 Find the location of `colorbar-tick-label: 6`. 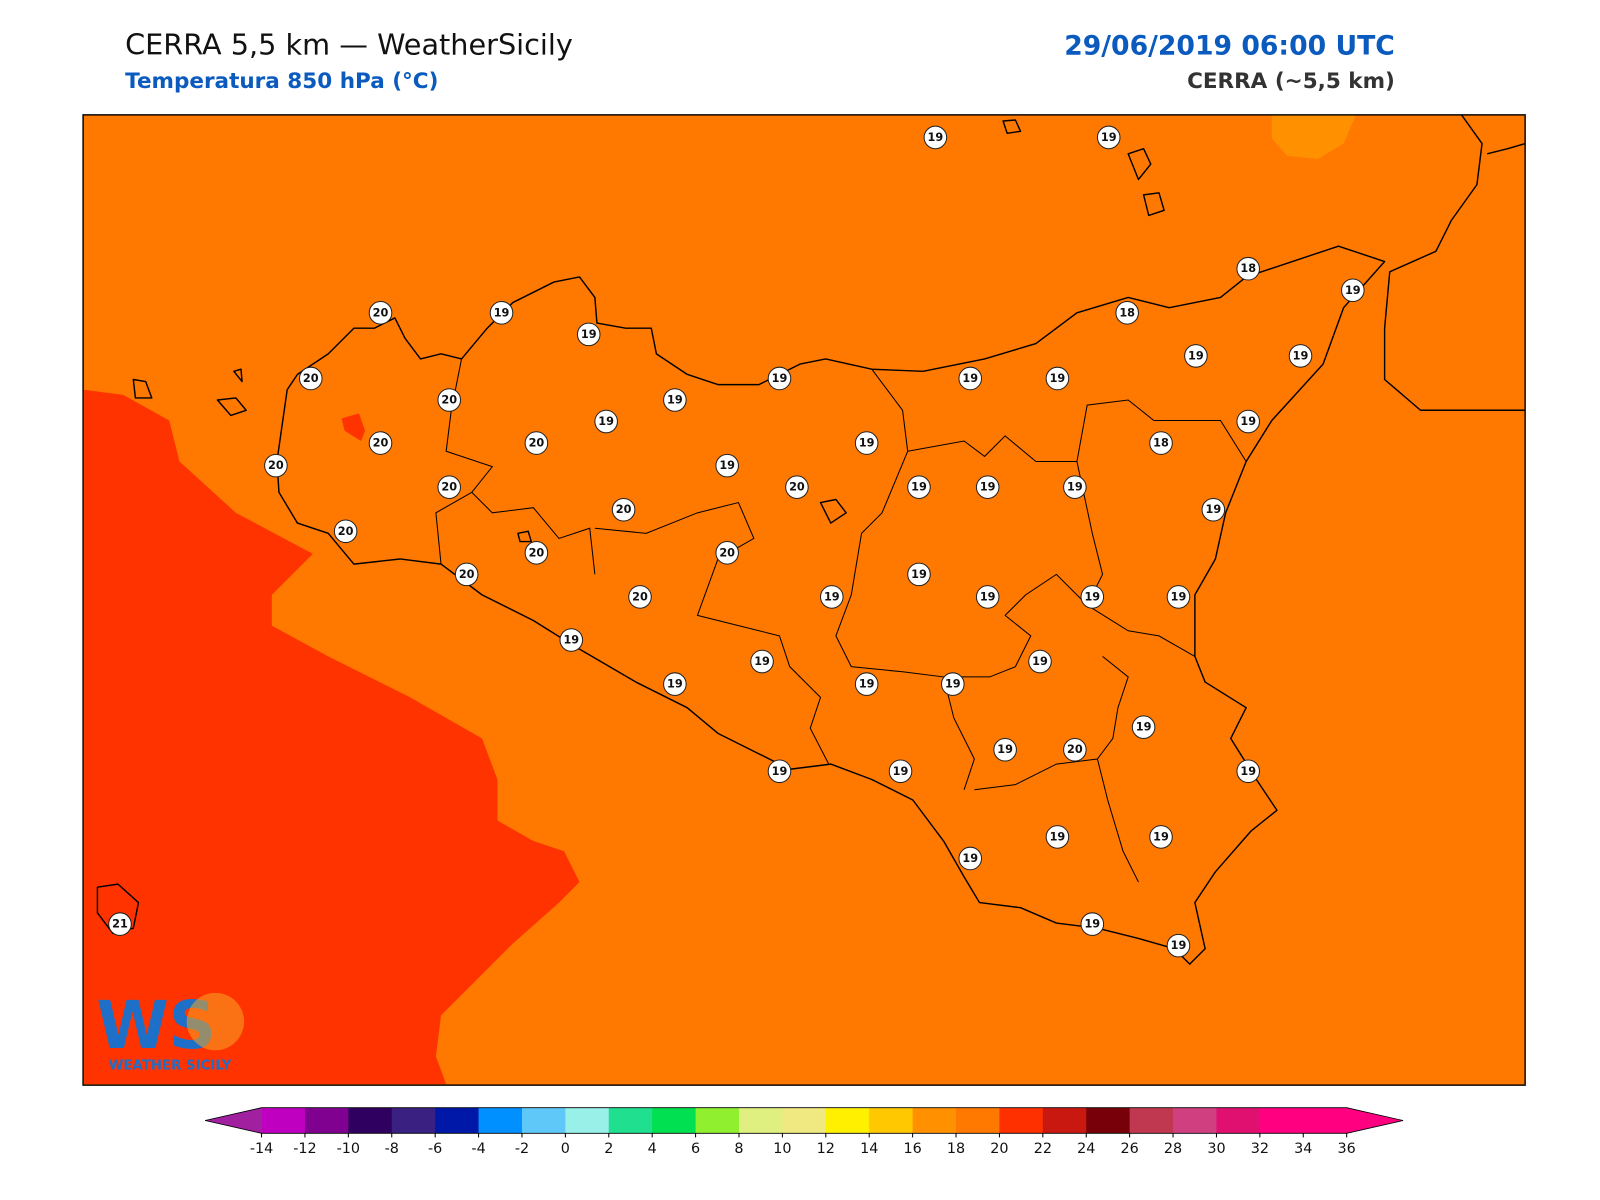

colorbar-tick-label: 6 is located at coordinates (695, 1149).